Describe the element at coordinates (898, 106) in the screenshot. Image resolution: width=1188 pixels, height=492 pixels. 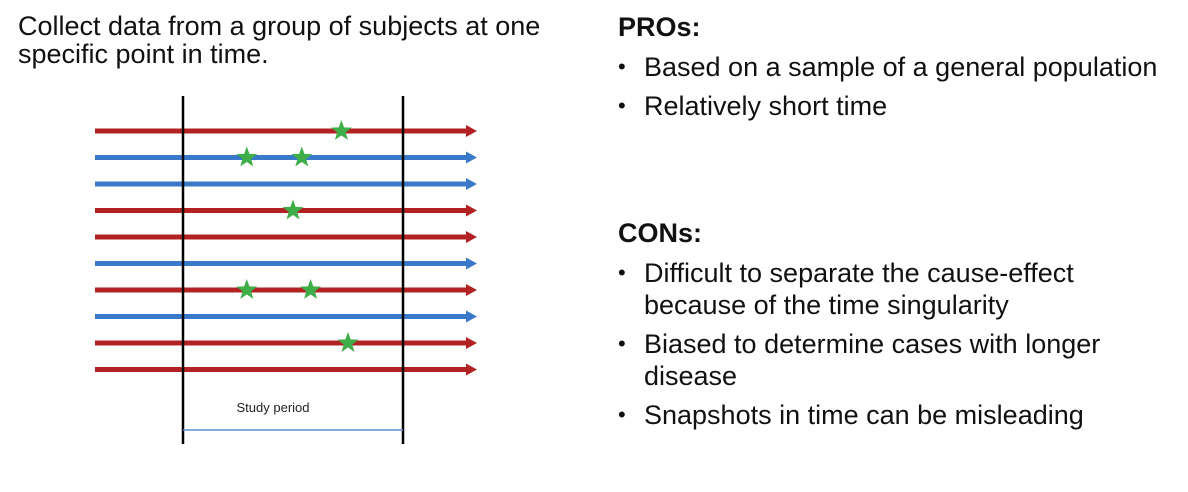
I see `pros-item: • Relatively short time` at that location.